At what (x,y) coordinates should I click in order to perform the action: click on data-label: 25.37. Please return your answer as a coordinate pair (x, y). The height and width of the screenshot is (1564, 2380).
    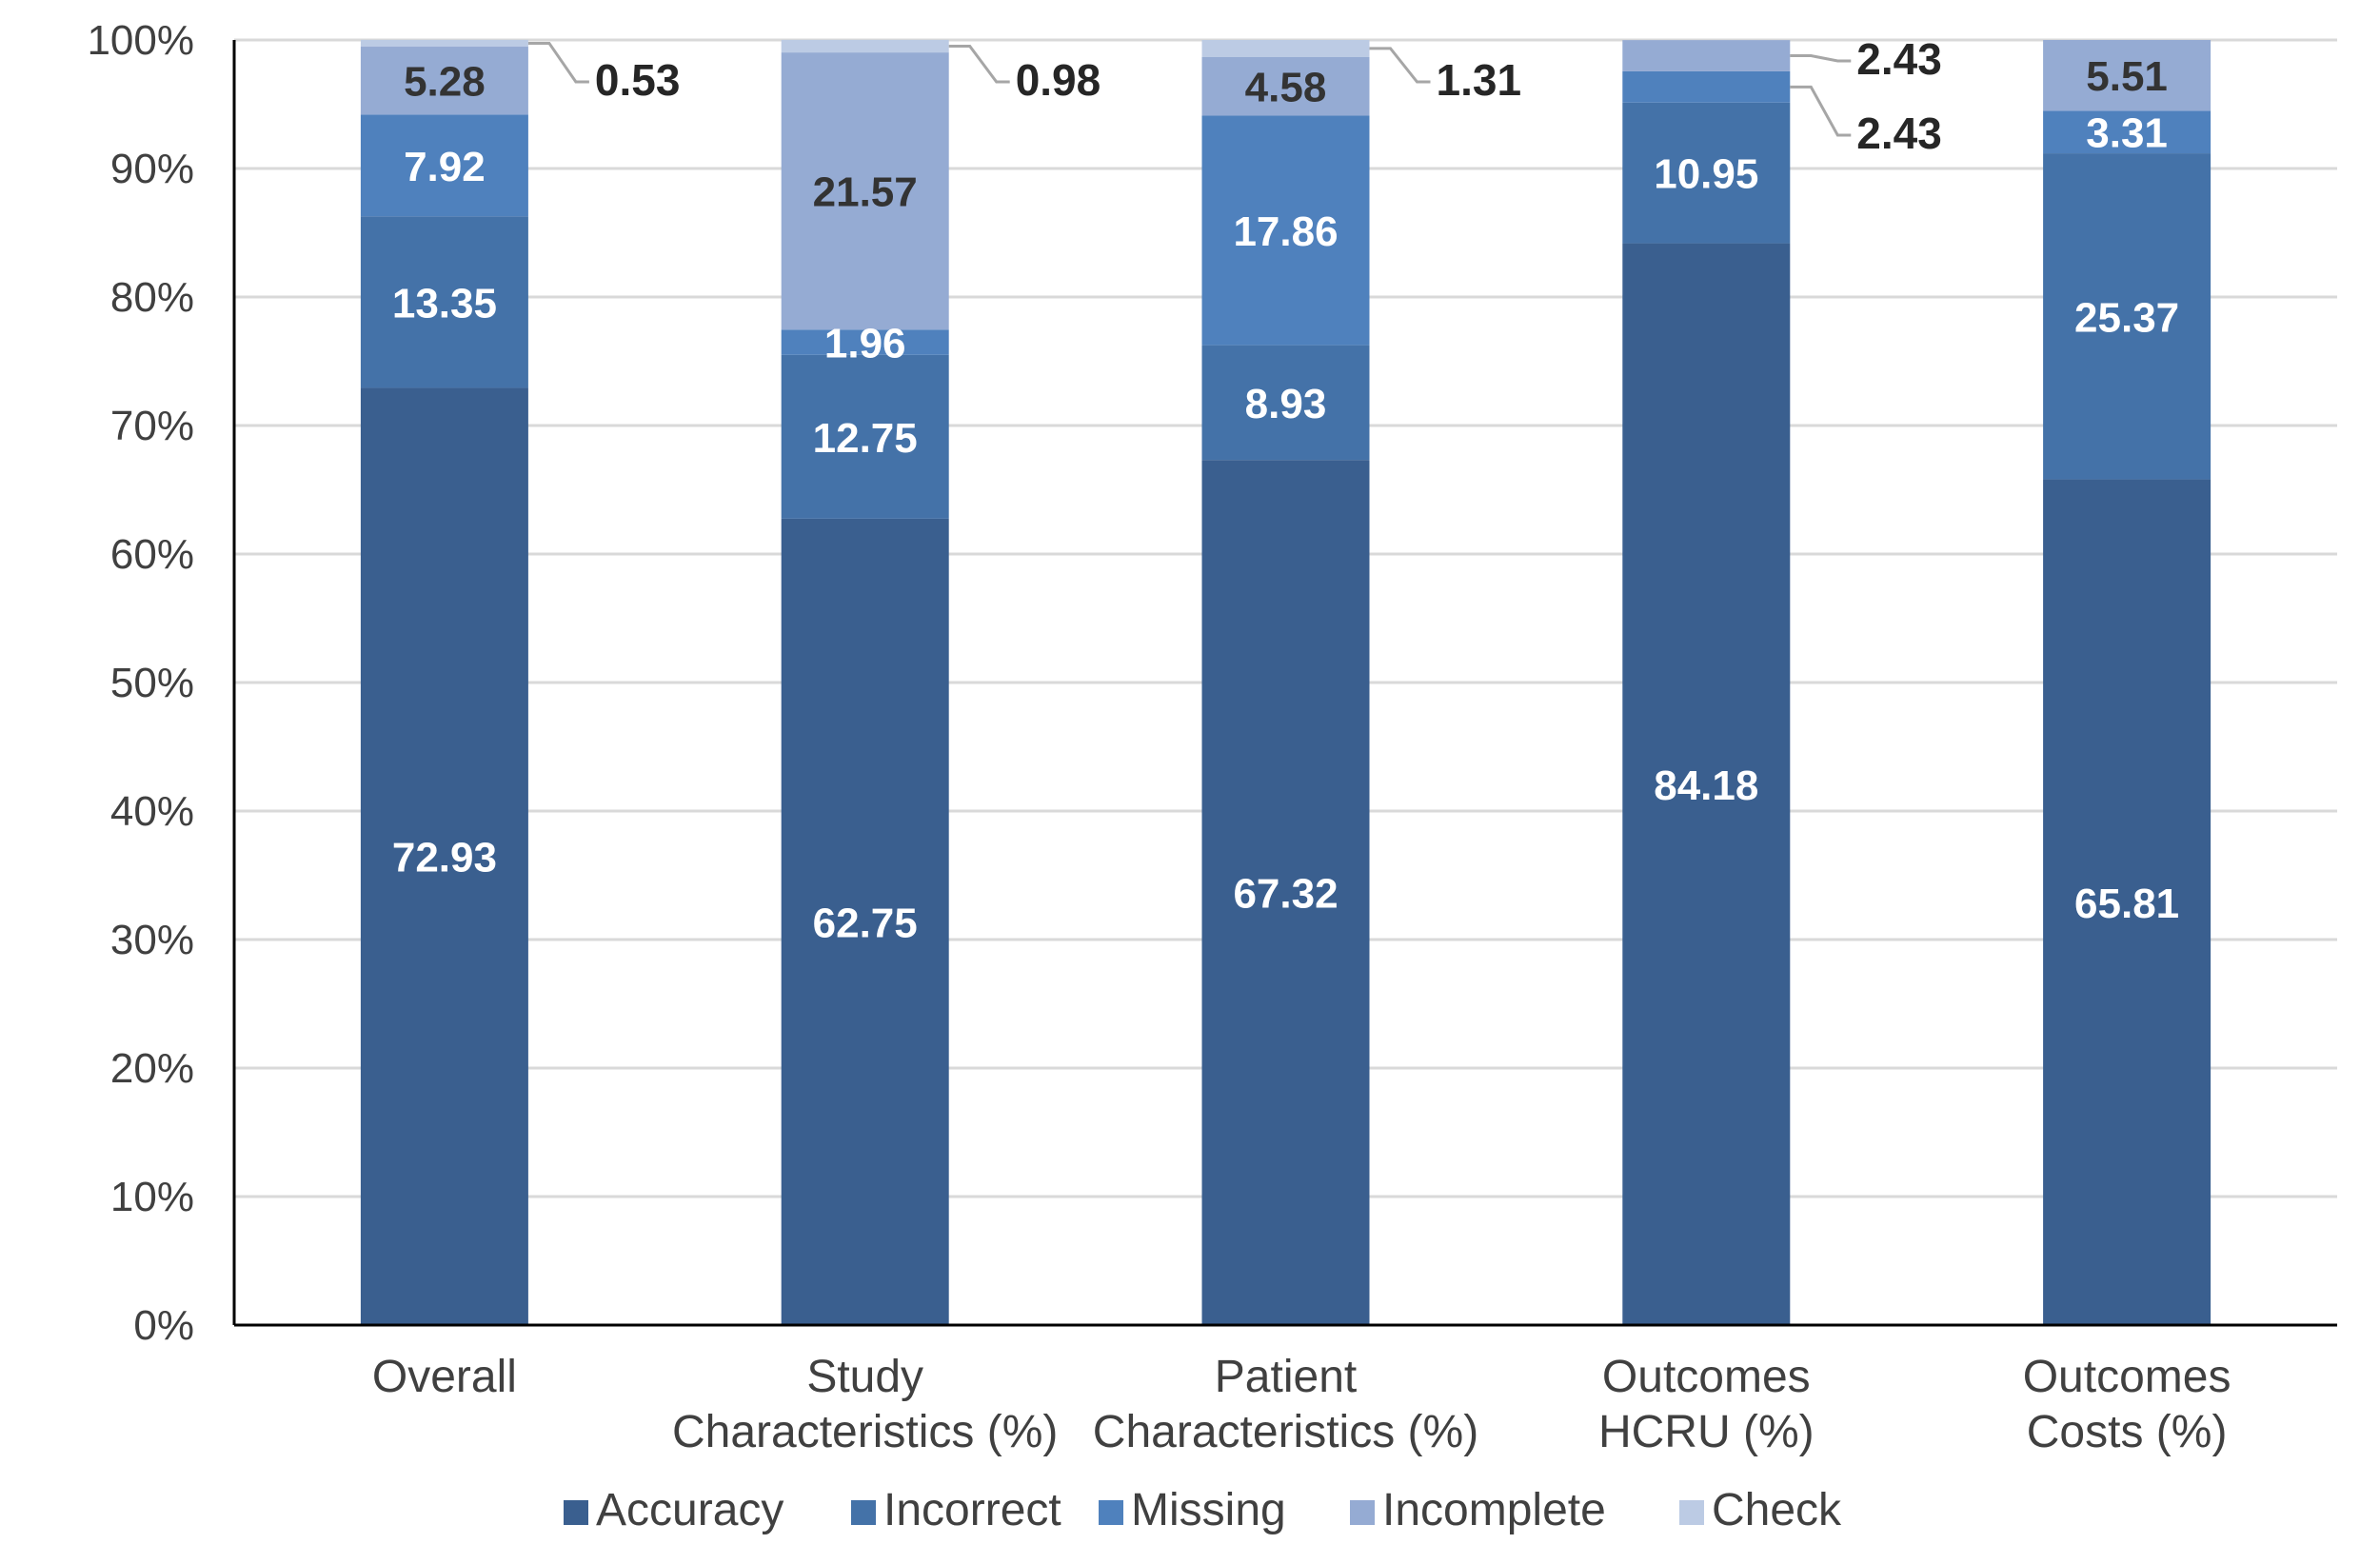
    Looking at the image, I should click on (2126, 317).